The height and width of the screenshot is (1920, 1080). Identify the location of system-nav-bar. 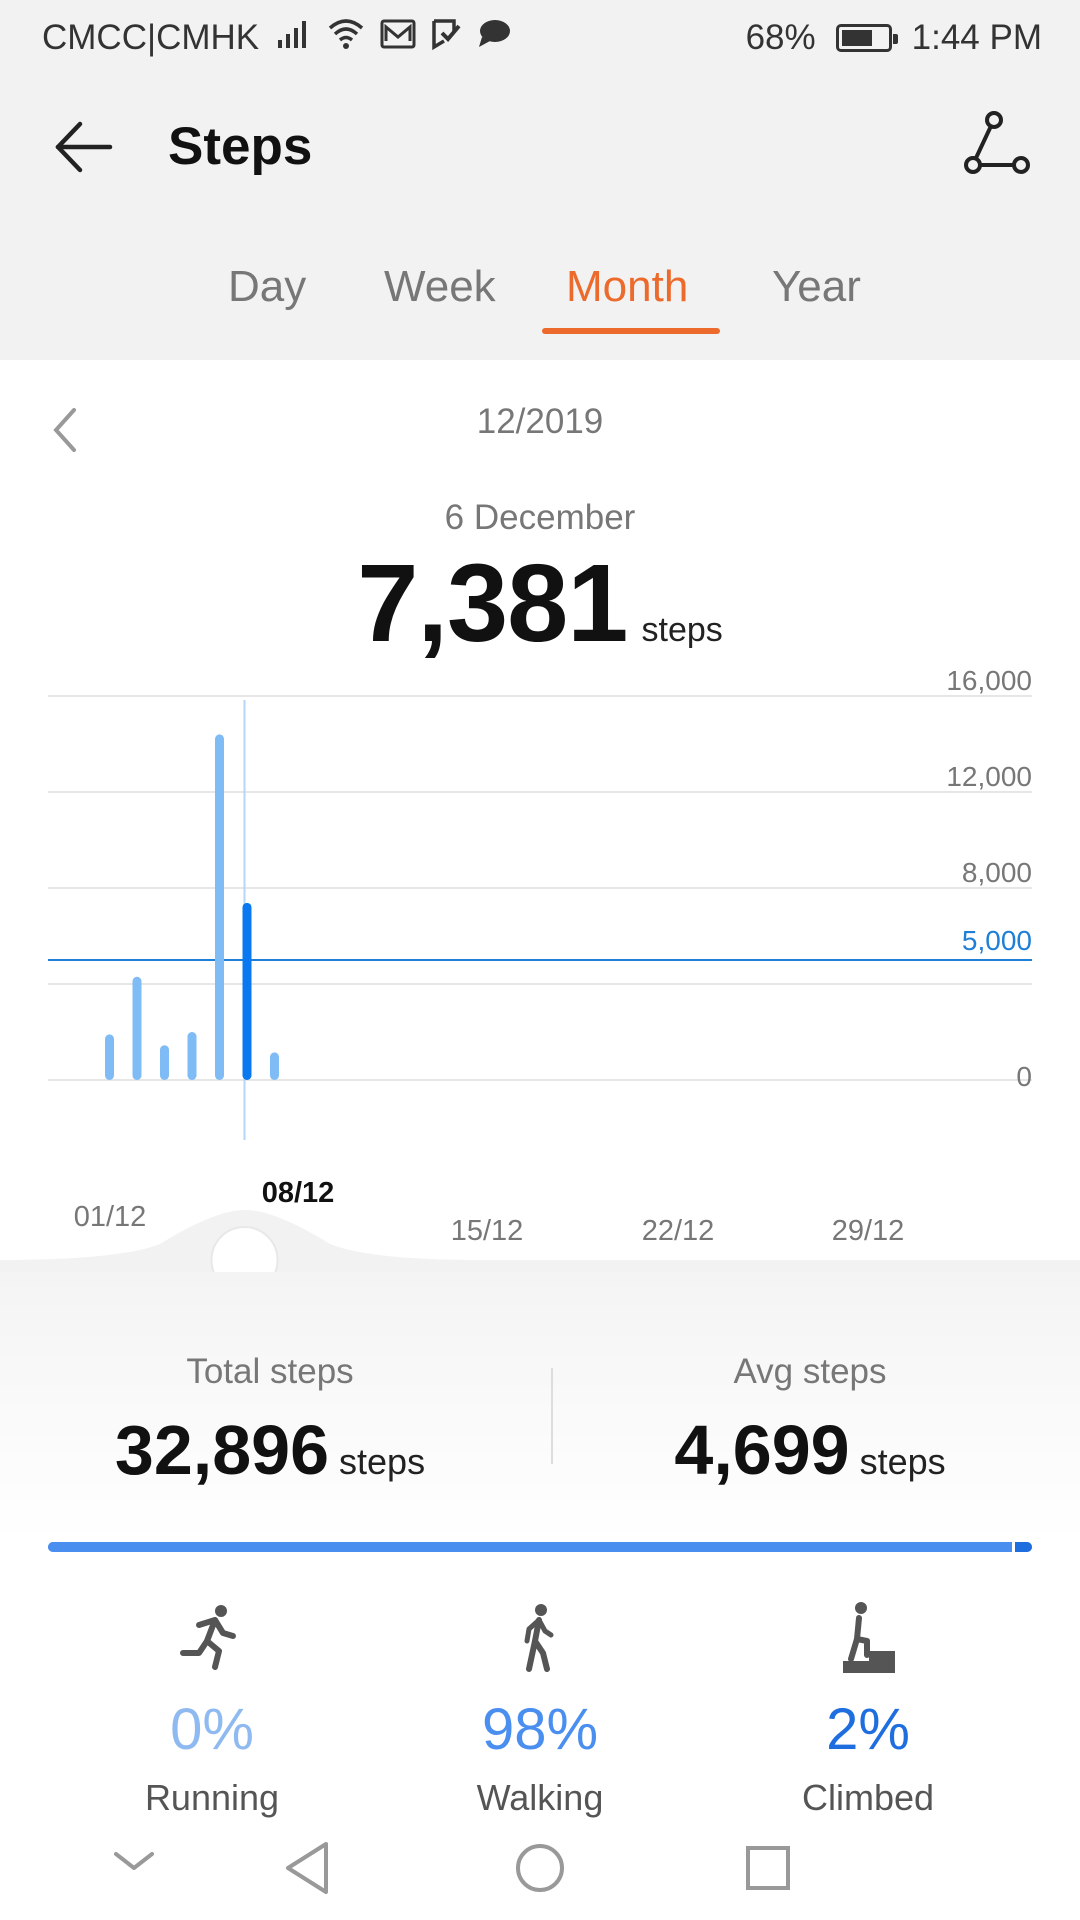
(540, 1875).